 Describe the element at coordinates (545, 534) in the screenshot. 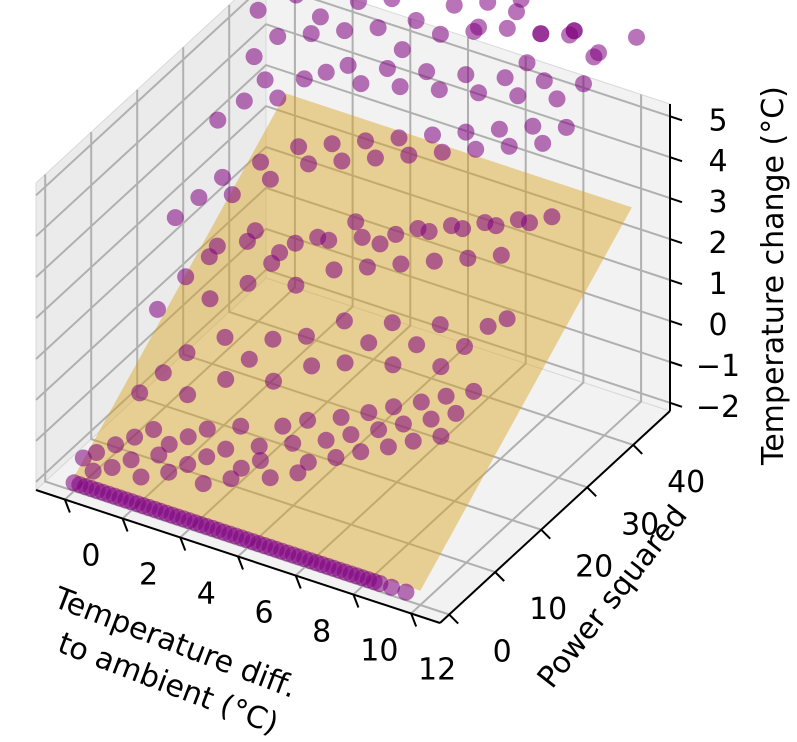

I see `y-tick-mark` at that location.